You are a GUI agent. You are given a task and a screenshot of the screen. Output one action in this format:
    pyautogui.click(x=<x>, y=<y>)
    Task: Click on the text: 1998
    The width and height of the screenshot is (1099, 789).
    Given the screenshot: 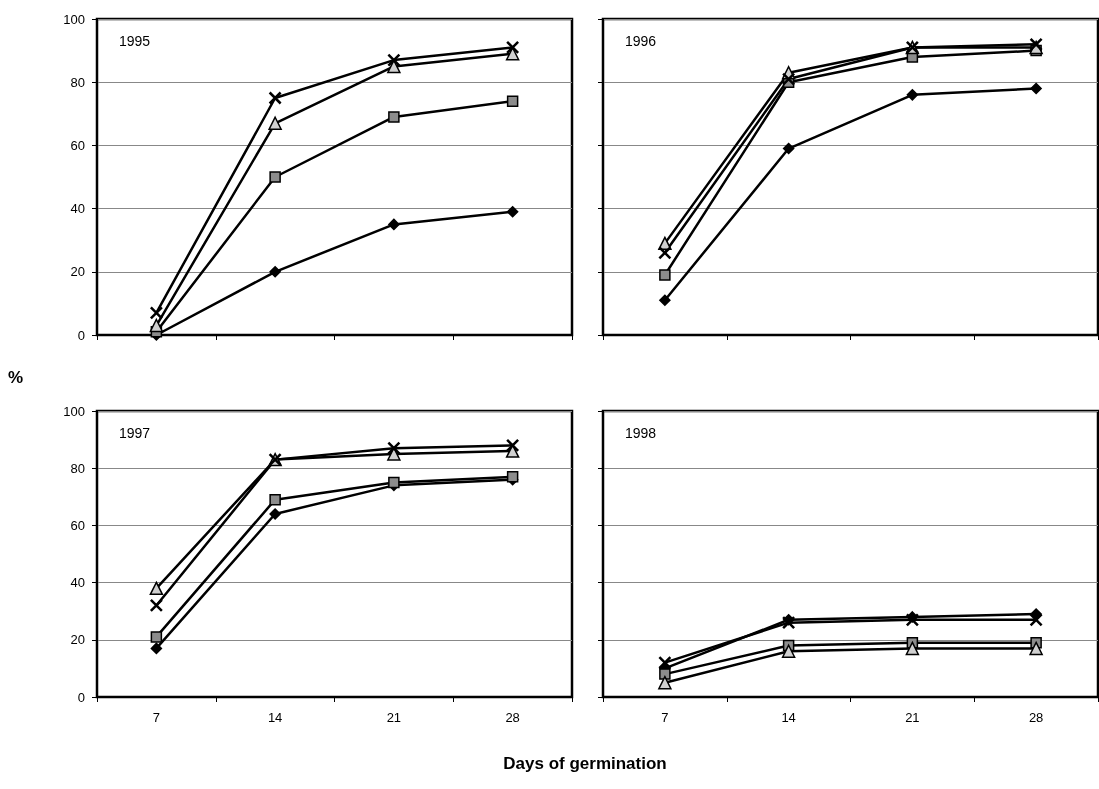 What is the action you would take?
    pyautogui.click(x=641, y=433)
    